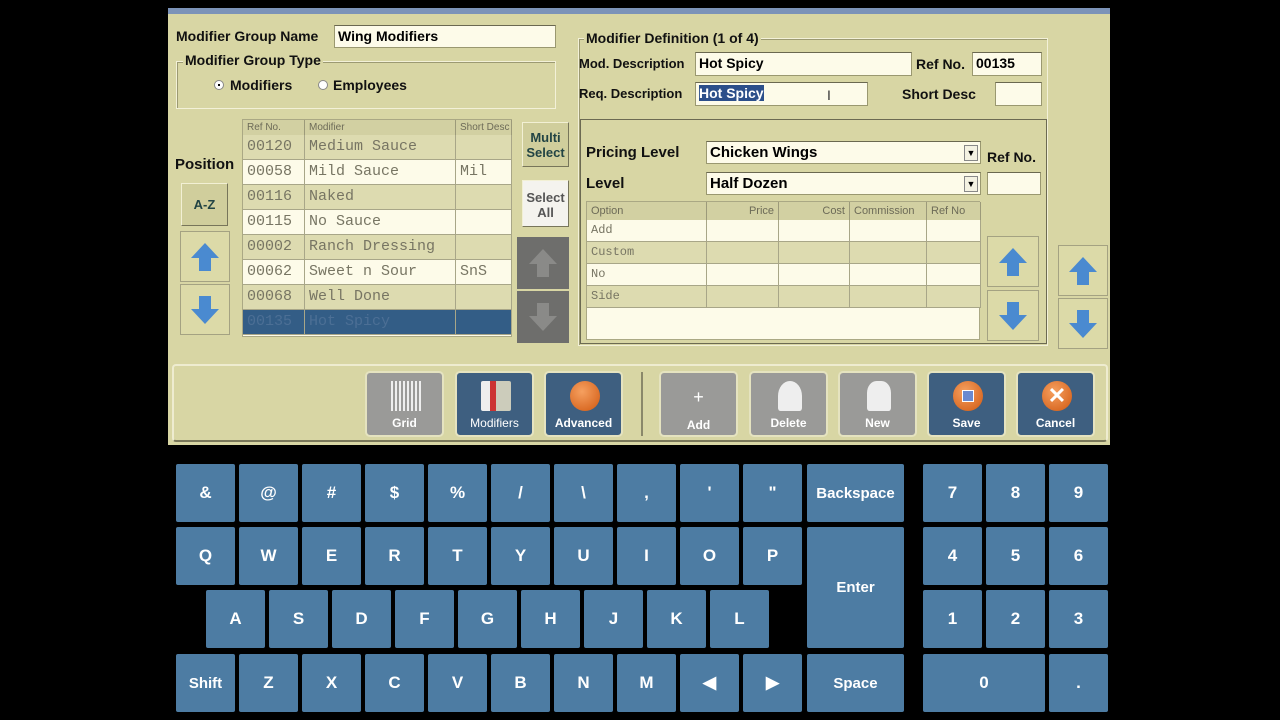  I want to click on key: A, so click(235, 619).